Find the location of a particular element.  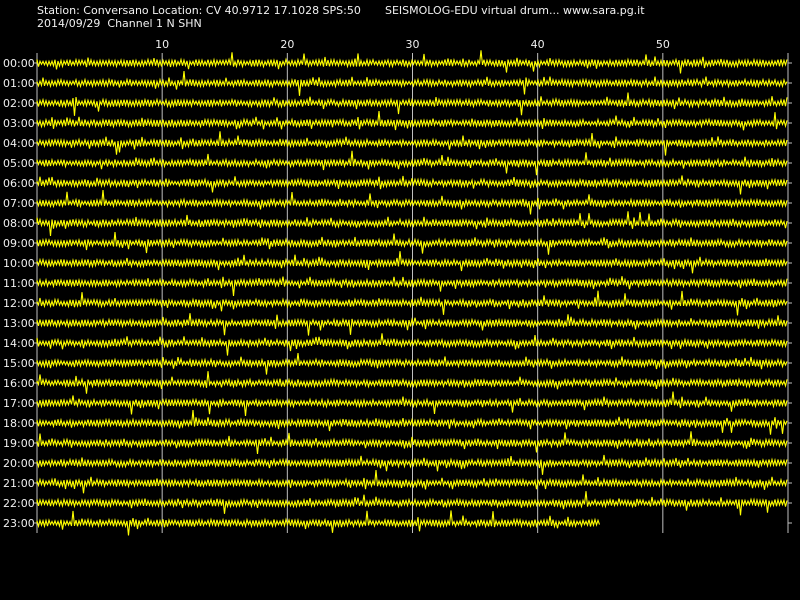

row-label: 03:00 is located at coordinates (19, 123).